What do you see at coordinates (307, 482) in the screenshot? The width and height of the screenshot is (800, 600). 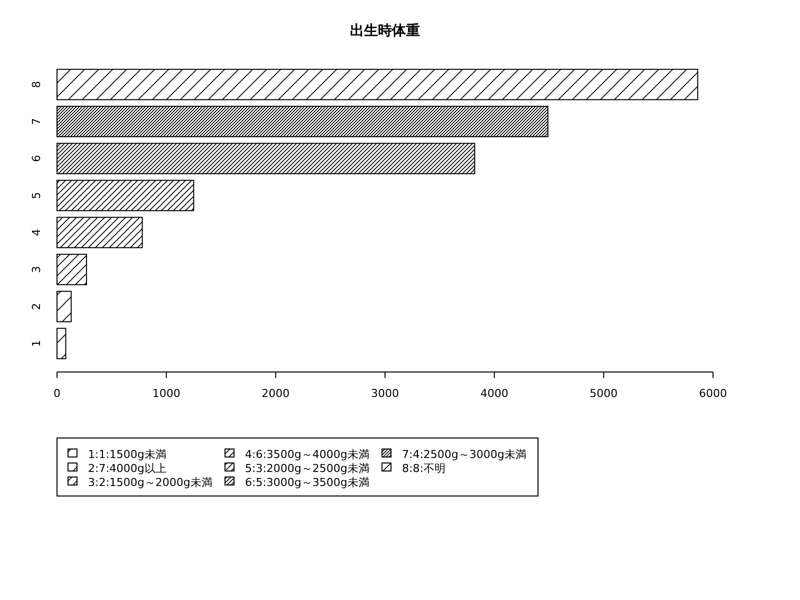 I see `legend-label: 6:5:3000g～3500g未満` at bounding box center [307, 482].